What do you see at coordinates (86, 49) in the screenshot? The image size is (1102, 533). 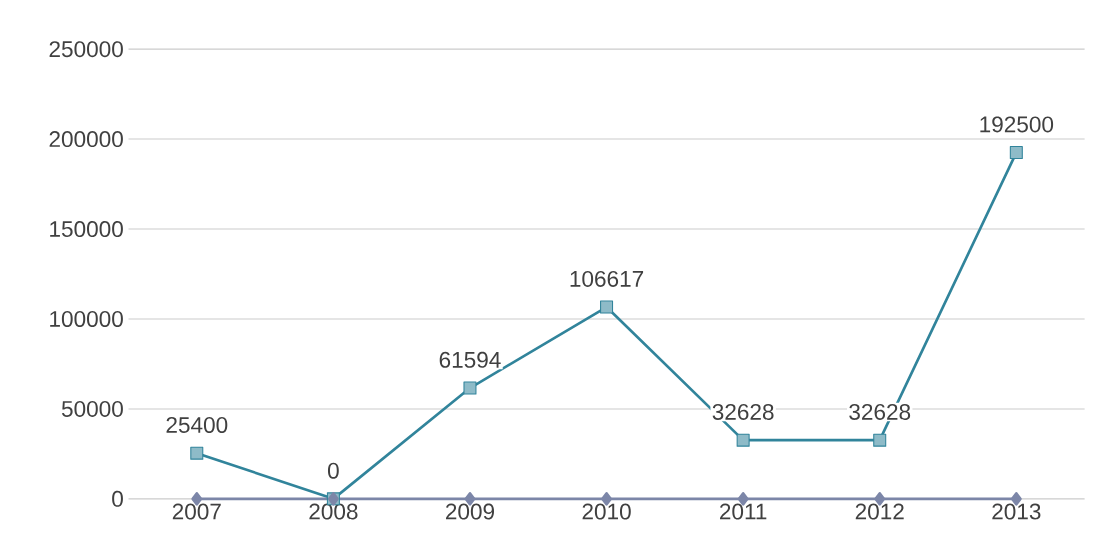 I see `y-tick-label: 250000` at bounding box center [86, 49].